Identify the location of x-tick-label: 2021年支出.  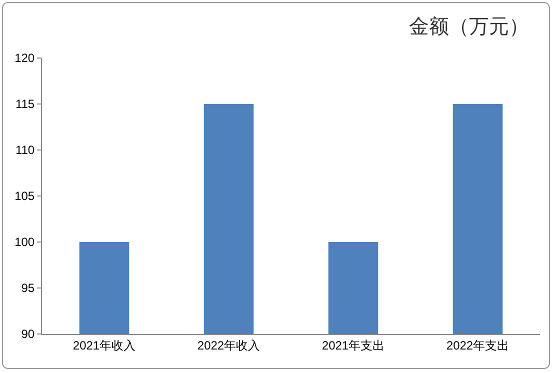
(353, 345).